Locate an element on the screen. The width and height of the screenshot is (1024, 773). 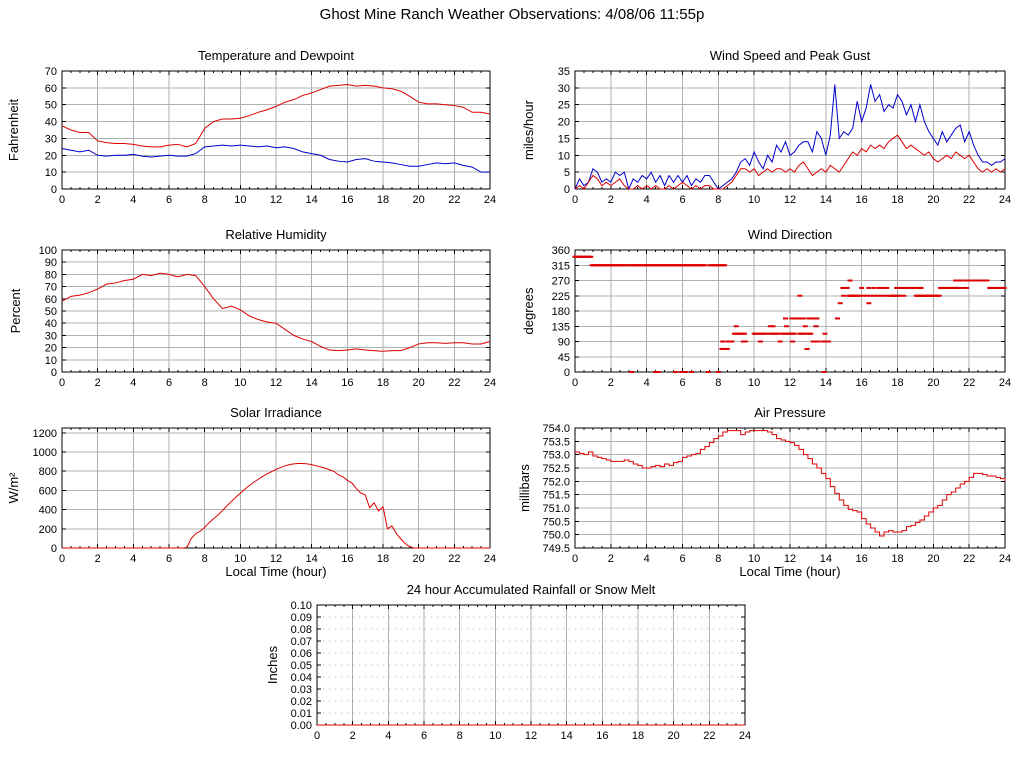
svg-text: 15 is located at coordinates (564, 139).